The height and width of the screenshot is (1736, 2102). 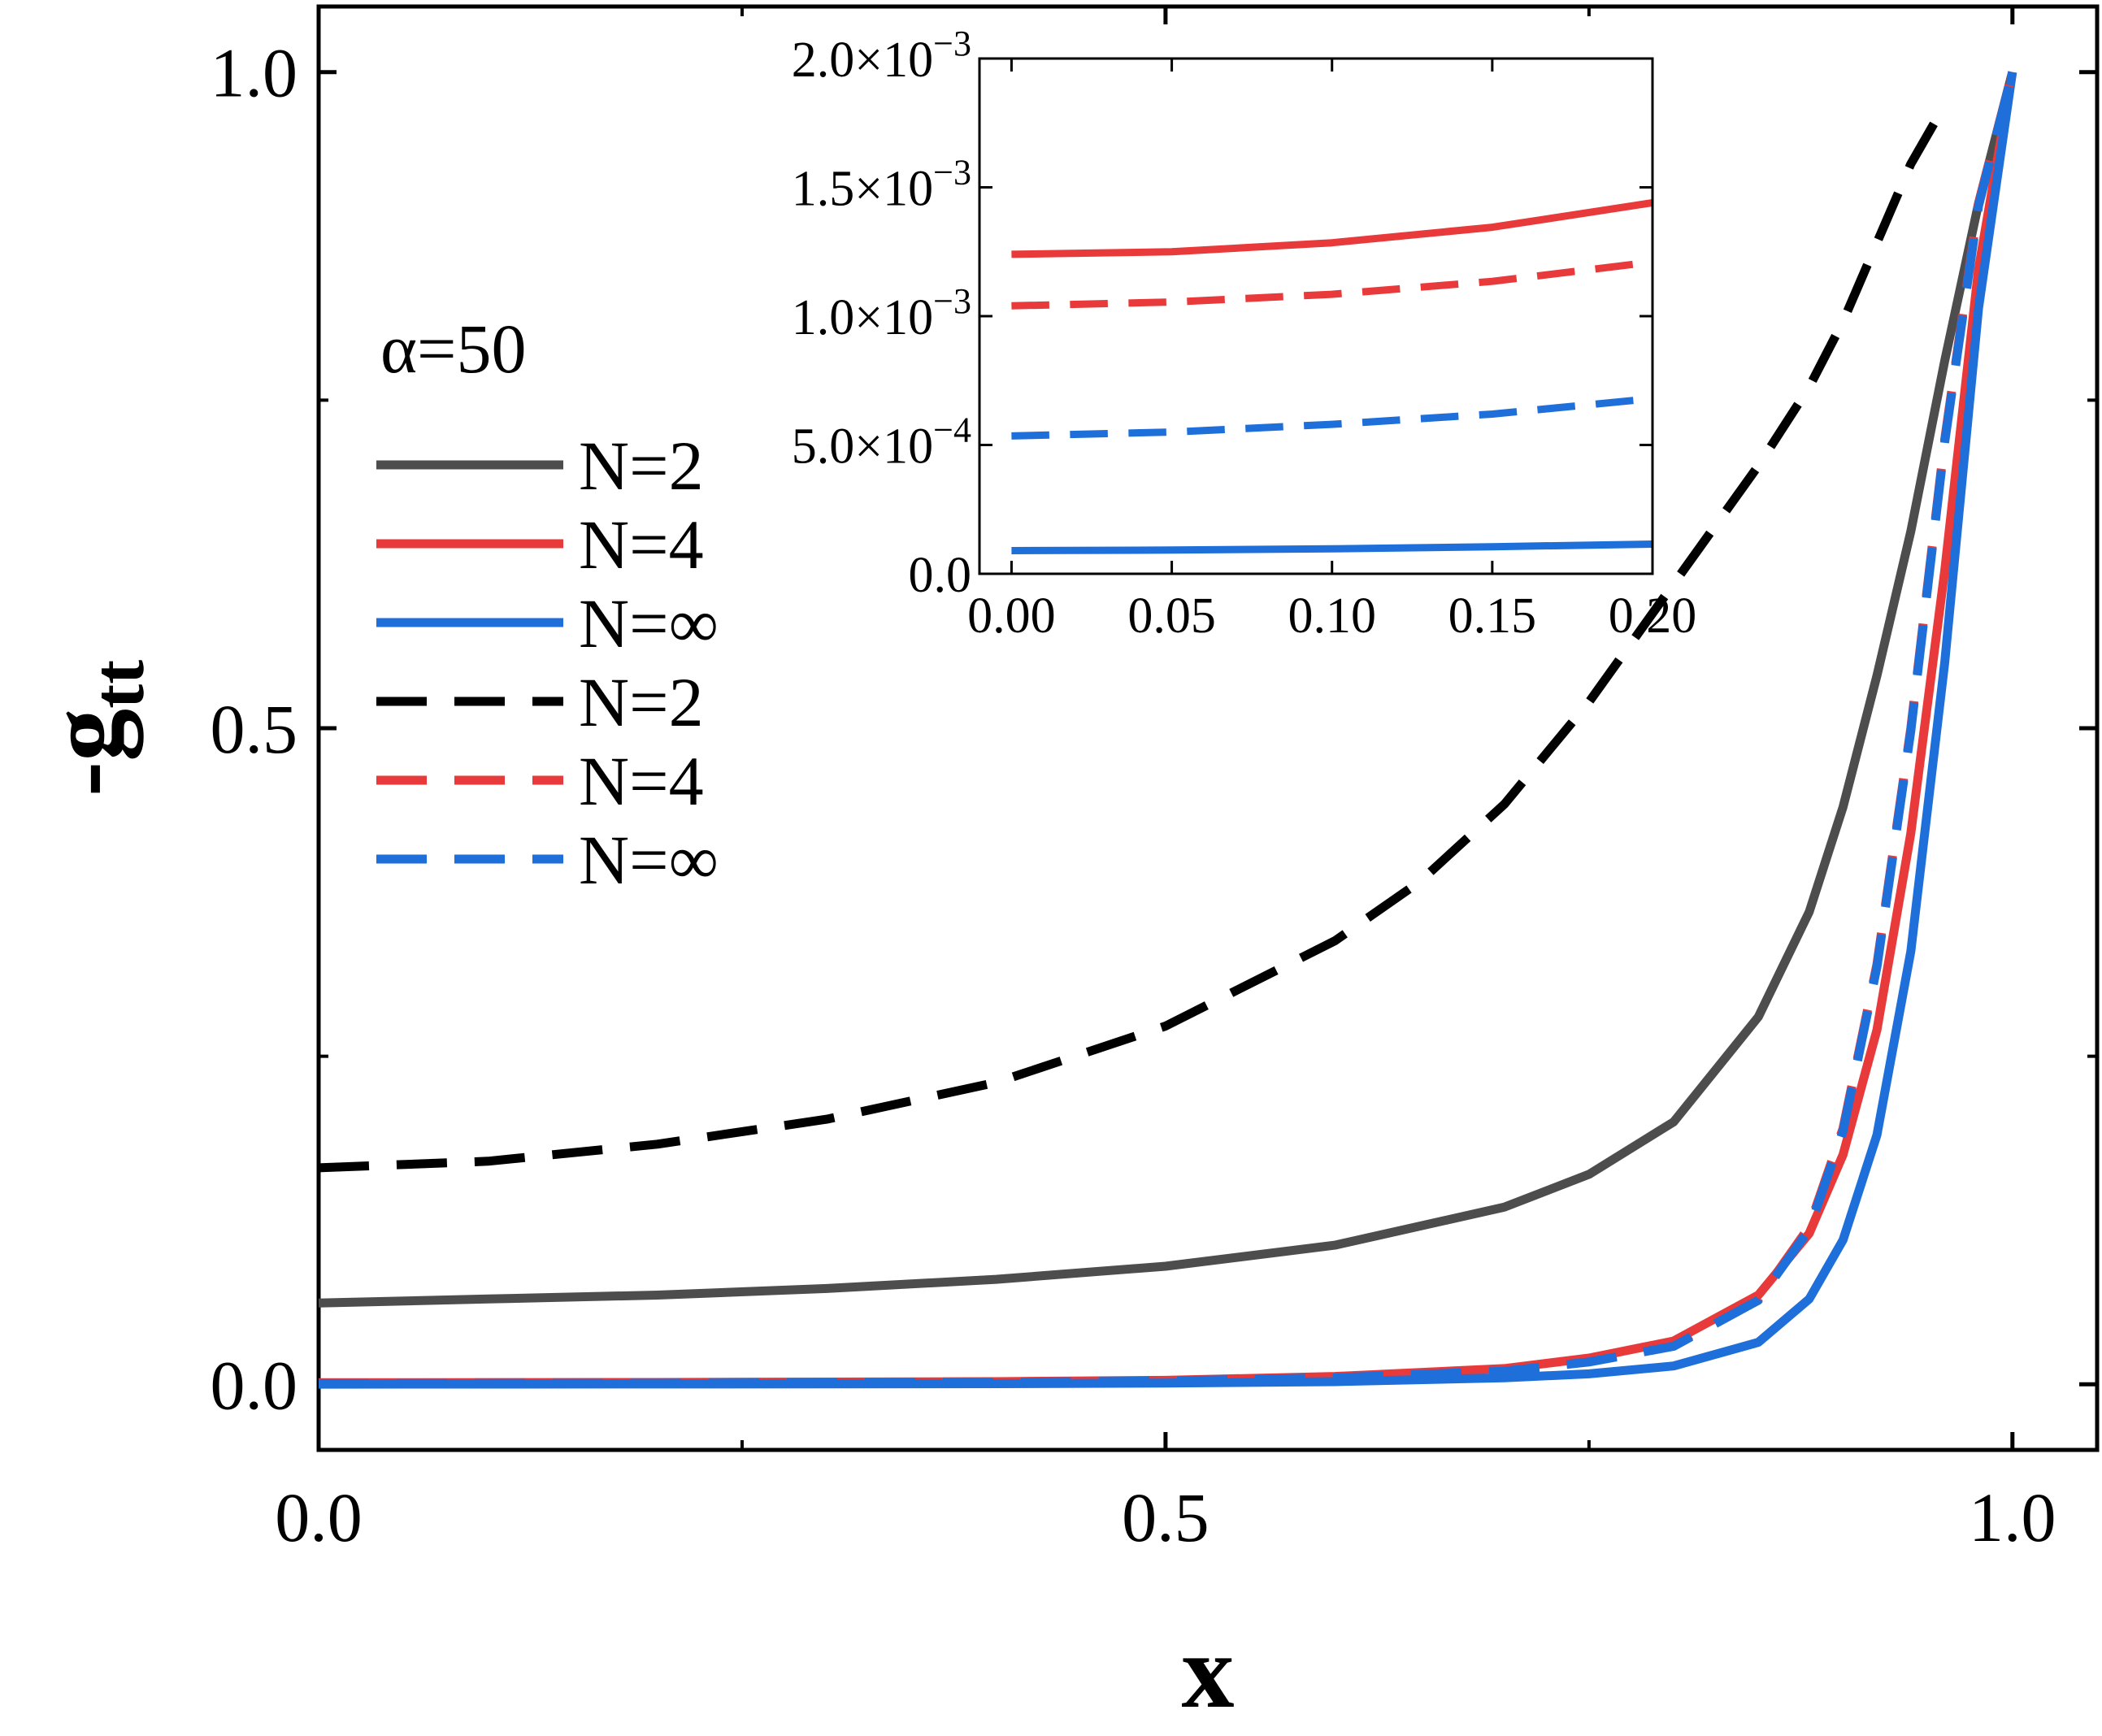 I want to click on inset-y-tick-mantissa: 2.0×10, so click(x=862, y=60).